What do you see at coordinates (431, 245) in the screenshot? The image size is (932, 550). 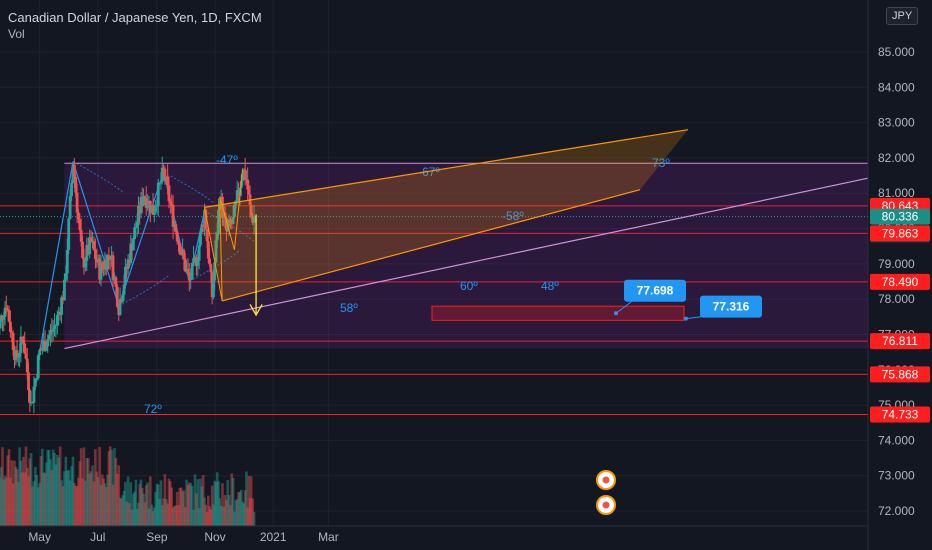 I see `wedge-lower-line` at bounding box center [431, 245].